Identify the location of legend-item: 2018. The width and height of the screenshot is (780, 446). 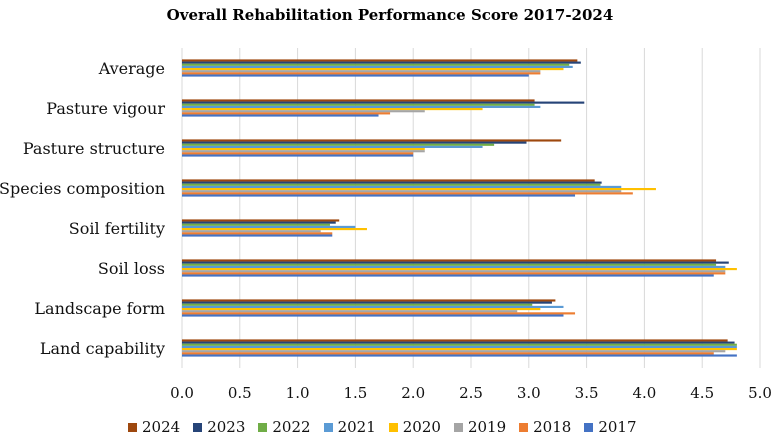
(545, 427).